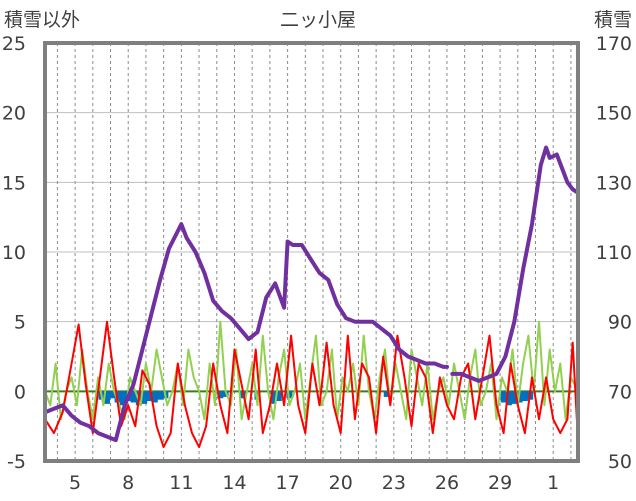 This screenshot has height=501, width=636. I want to click on right-tick-1: 70, so click(620, 392).